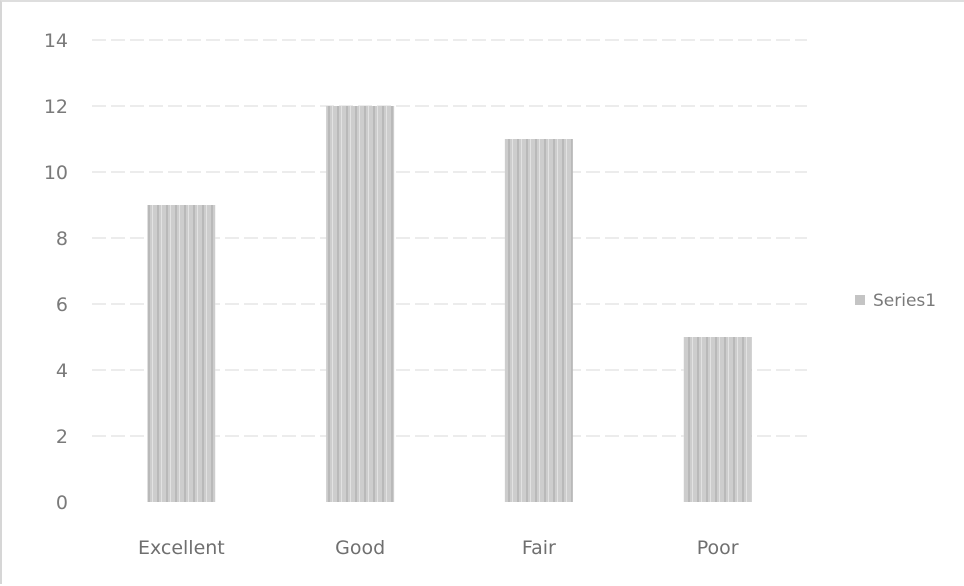 The height and width of the screenshot is (586, 964). Describe the element at coordinates (62, 239) in the screenshot. I see `y-tick-label: 8` at that location.